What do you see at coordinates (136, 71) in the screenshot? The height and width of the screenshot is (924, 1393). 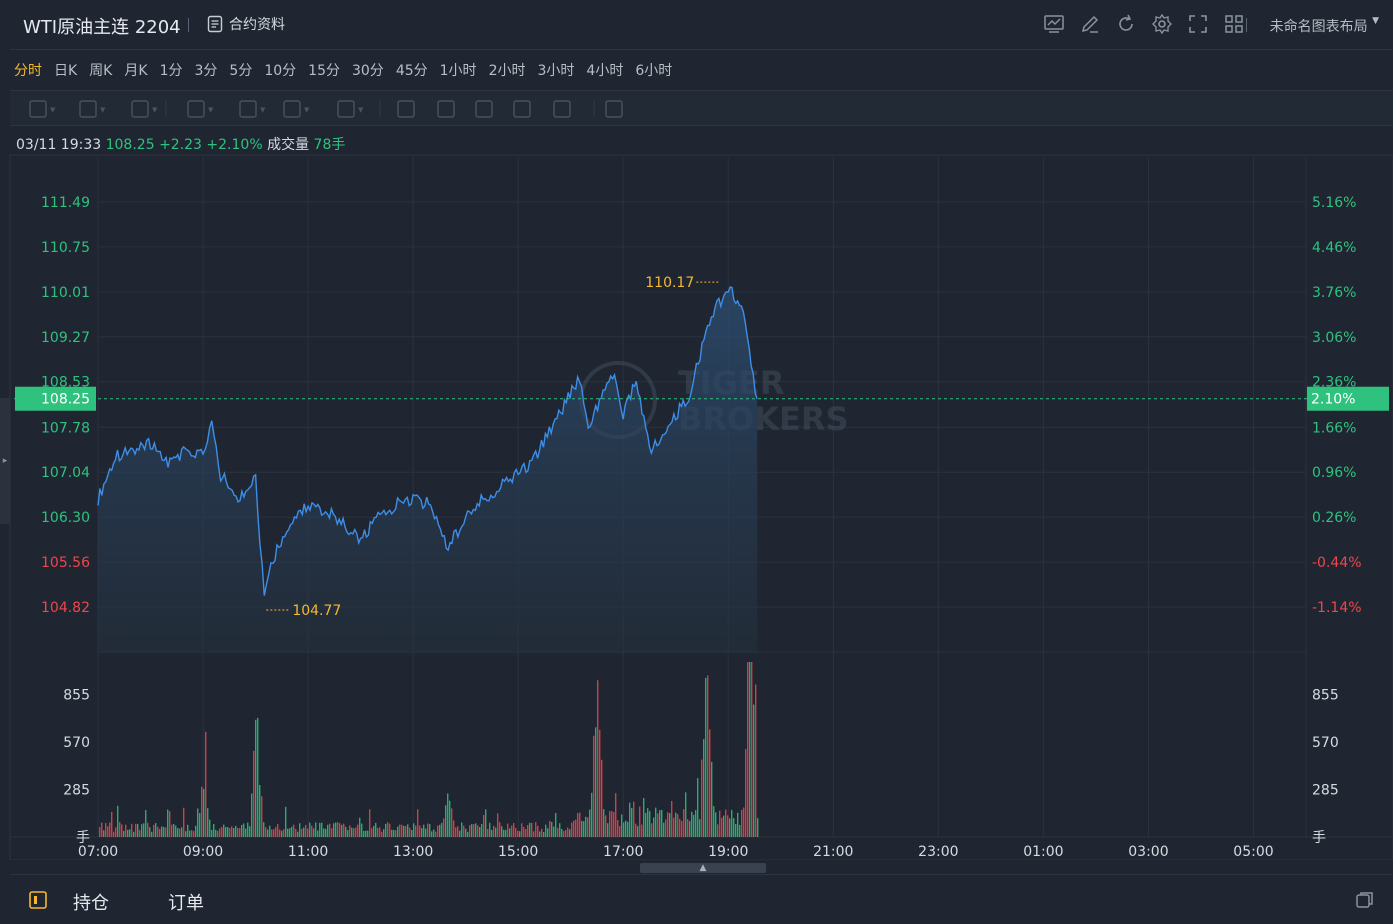 I see `period-tab: 月K` at bounding box center [136, 71].